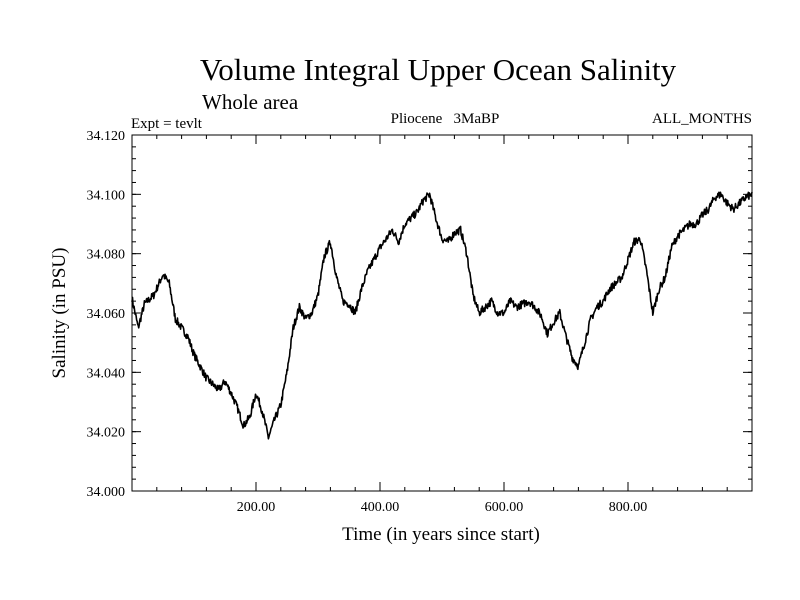 This screenshot has height=600, width=800. What do you see at coordinates (441, 534) in the screenshot?
I see `x-axis-label: Time (in years since start)` at bounding box center [441, 534].